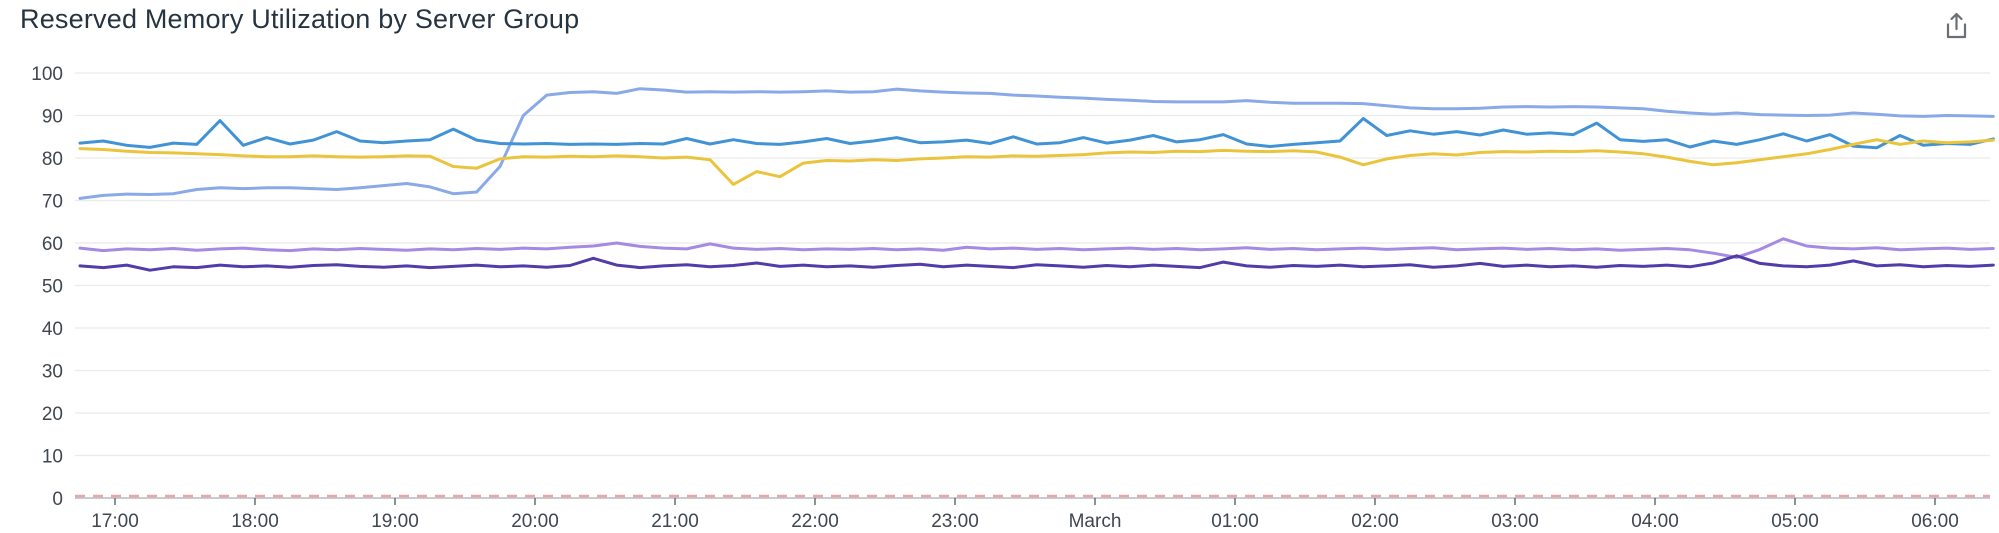 The height and width of the screenshot is (533, 1999). Describe the element at coordinates (1795, 521) in the screenshot. I see `x-tick-label: 05:00` at that location.